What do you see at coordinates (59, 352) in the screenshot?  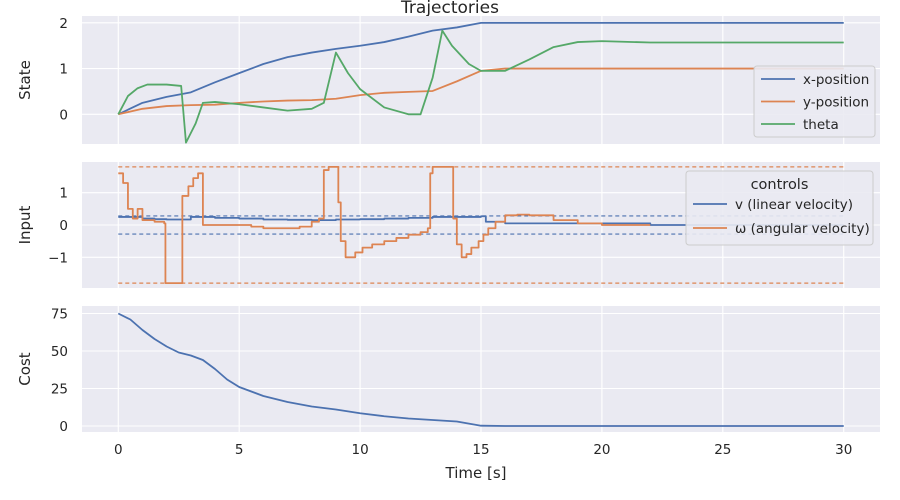 I see `y-tick-label: 50` at bounding box center [59, 352].